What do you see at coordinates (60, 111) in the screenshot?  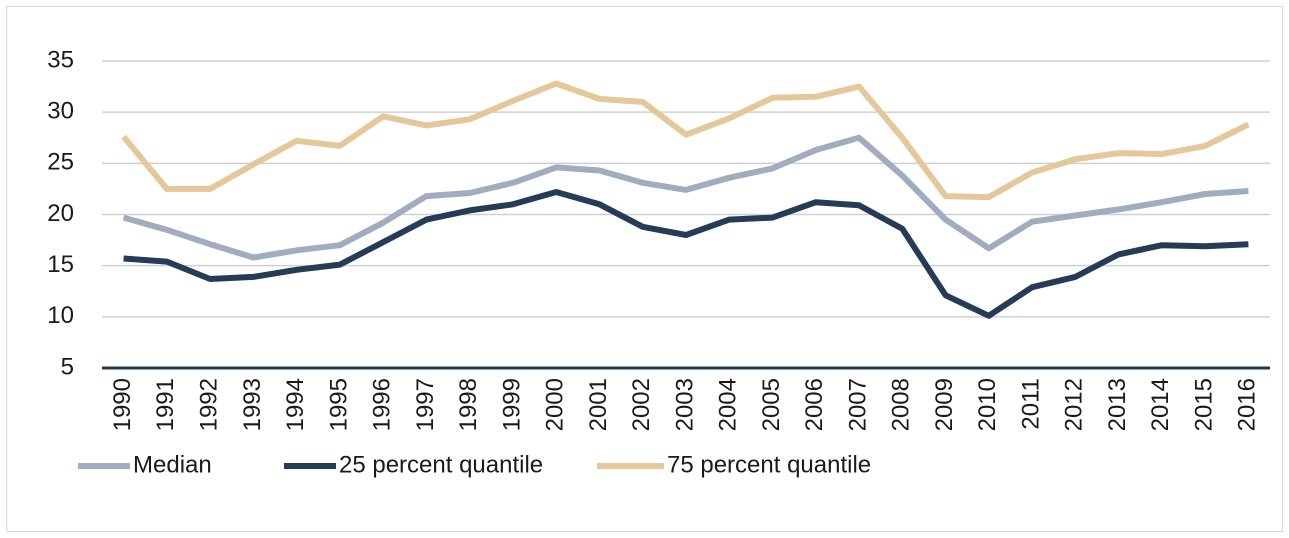 I see `y-tick-label: 30` at bounding box center [60, 111].